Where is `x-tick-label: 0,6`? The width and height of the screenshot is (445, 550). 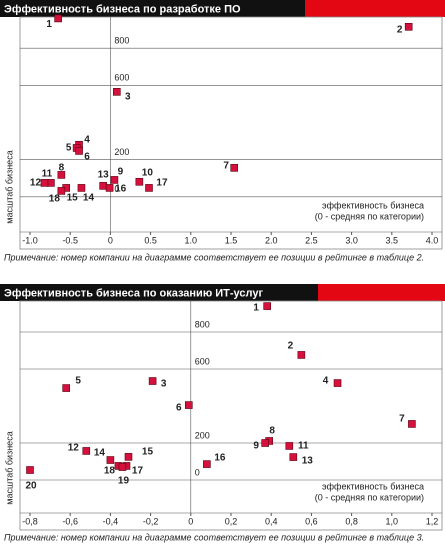
x-tick-label: 0,6 is located at coordinates (311, 521).